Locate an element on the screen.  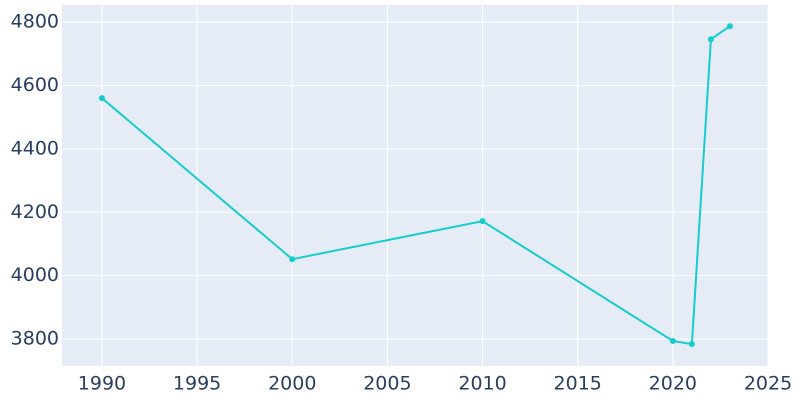
x-tick-label: 2005 is located at coordinates (387, 384).